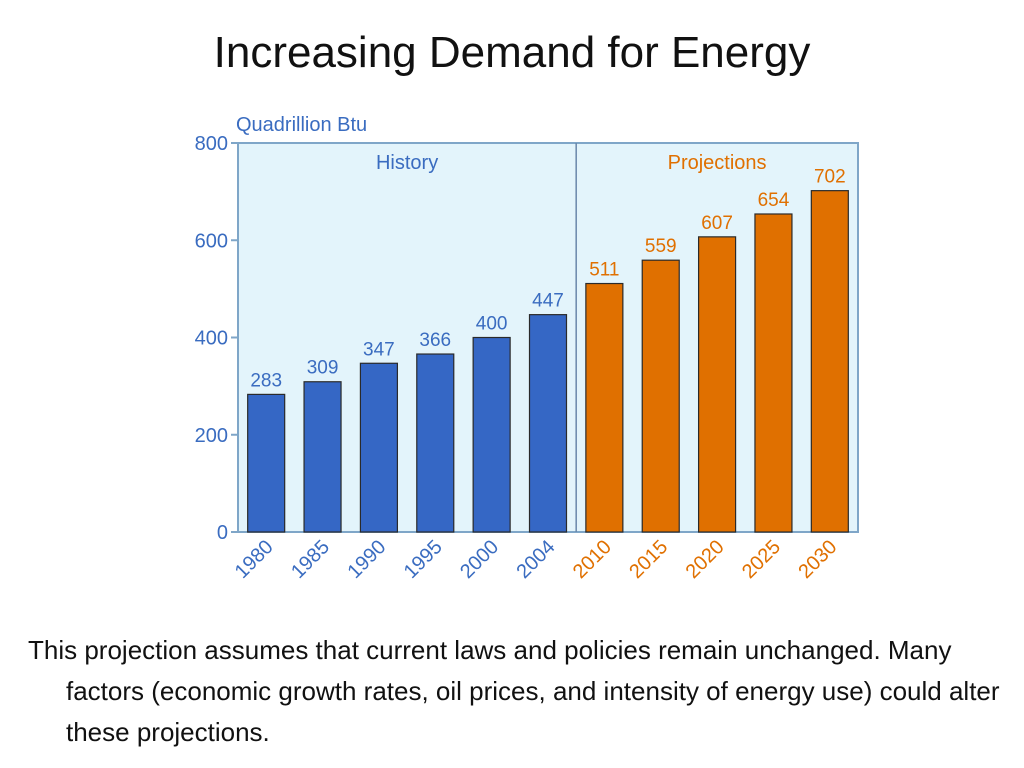 This screenshot has height=768, width=1024. Describe the element at coordinates (536, 559) in the screenshot. I see `x-tick-label-2004: 2004` at that location.